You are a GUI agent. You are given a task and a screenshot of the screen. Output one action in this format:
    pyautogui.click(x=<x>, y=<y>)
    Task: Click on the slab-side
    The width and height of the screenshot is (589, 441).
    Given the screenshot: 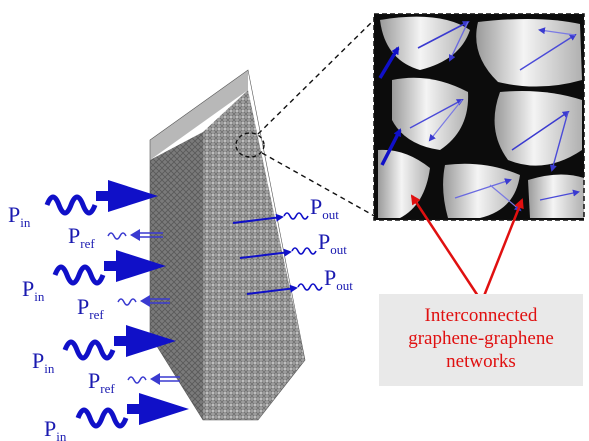 What is the action you would take?
    pyautogui.click(x=176, y=276)
    